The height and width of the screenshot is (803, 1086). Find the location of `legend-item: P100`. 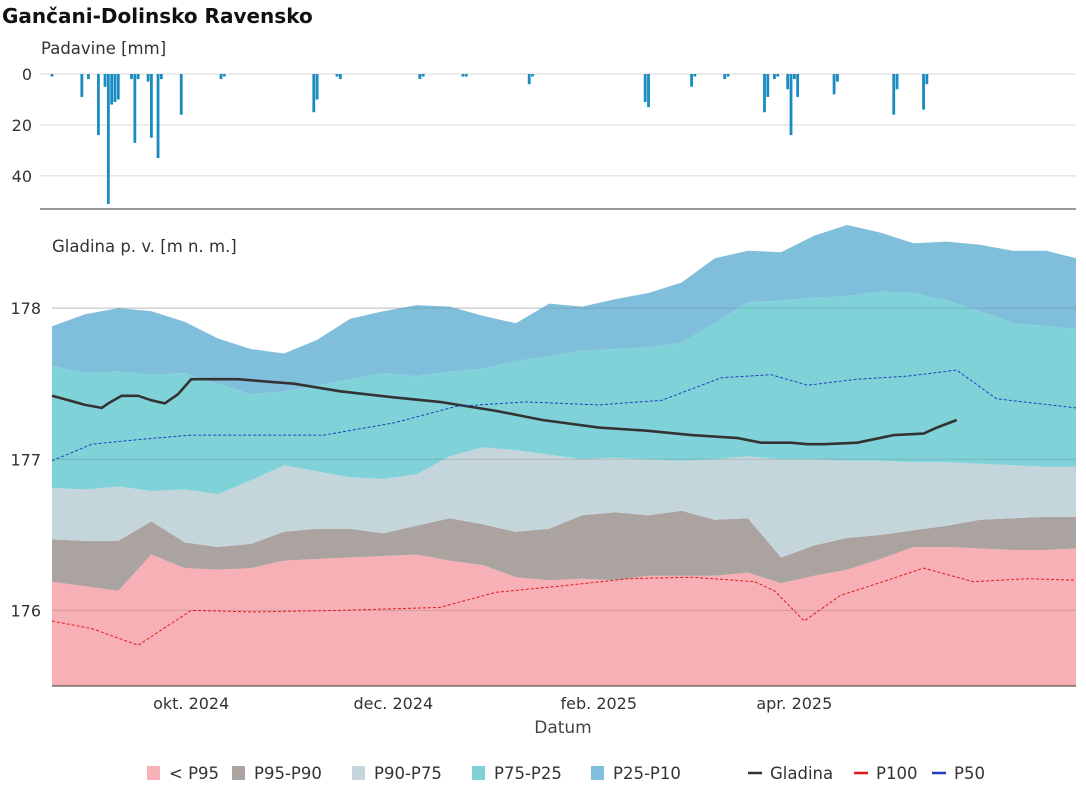

legend-item: P100 is located at coordinates (885, 773).